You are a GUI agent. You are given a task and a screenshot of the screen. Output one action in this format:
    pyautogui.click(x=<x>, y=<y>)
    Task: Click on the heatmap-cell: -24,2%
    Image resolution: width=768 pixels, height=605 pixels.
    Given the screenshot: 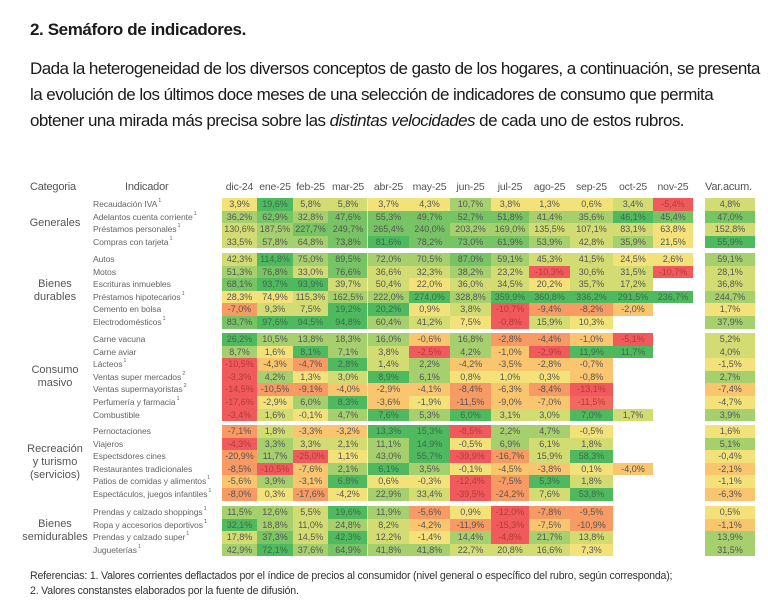 What is the action you would take?
    pyautogui.click(x=510, y=494)
    